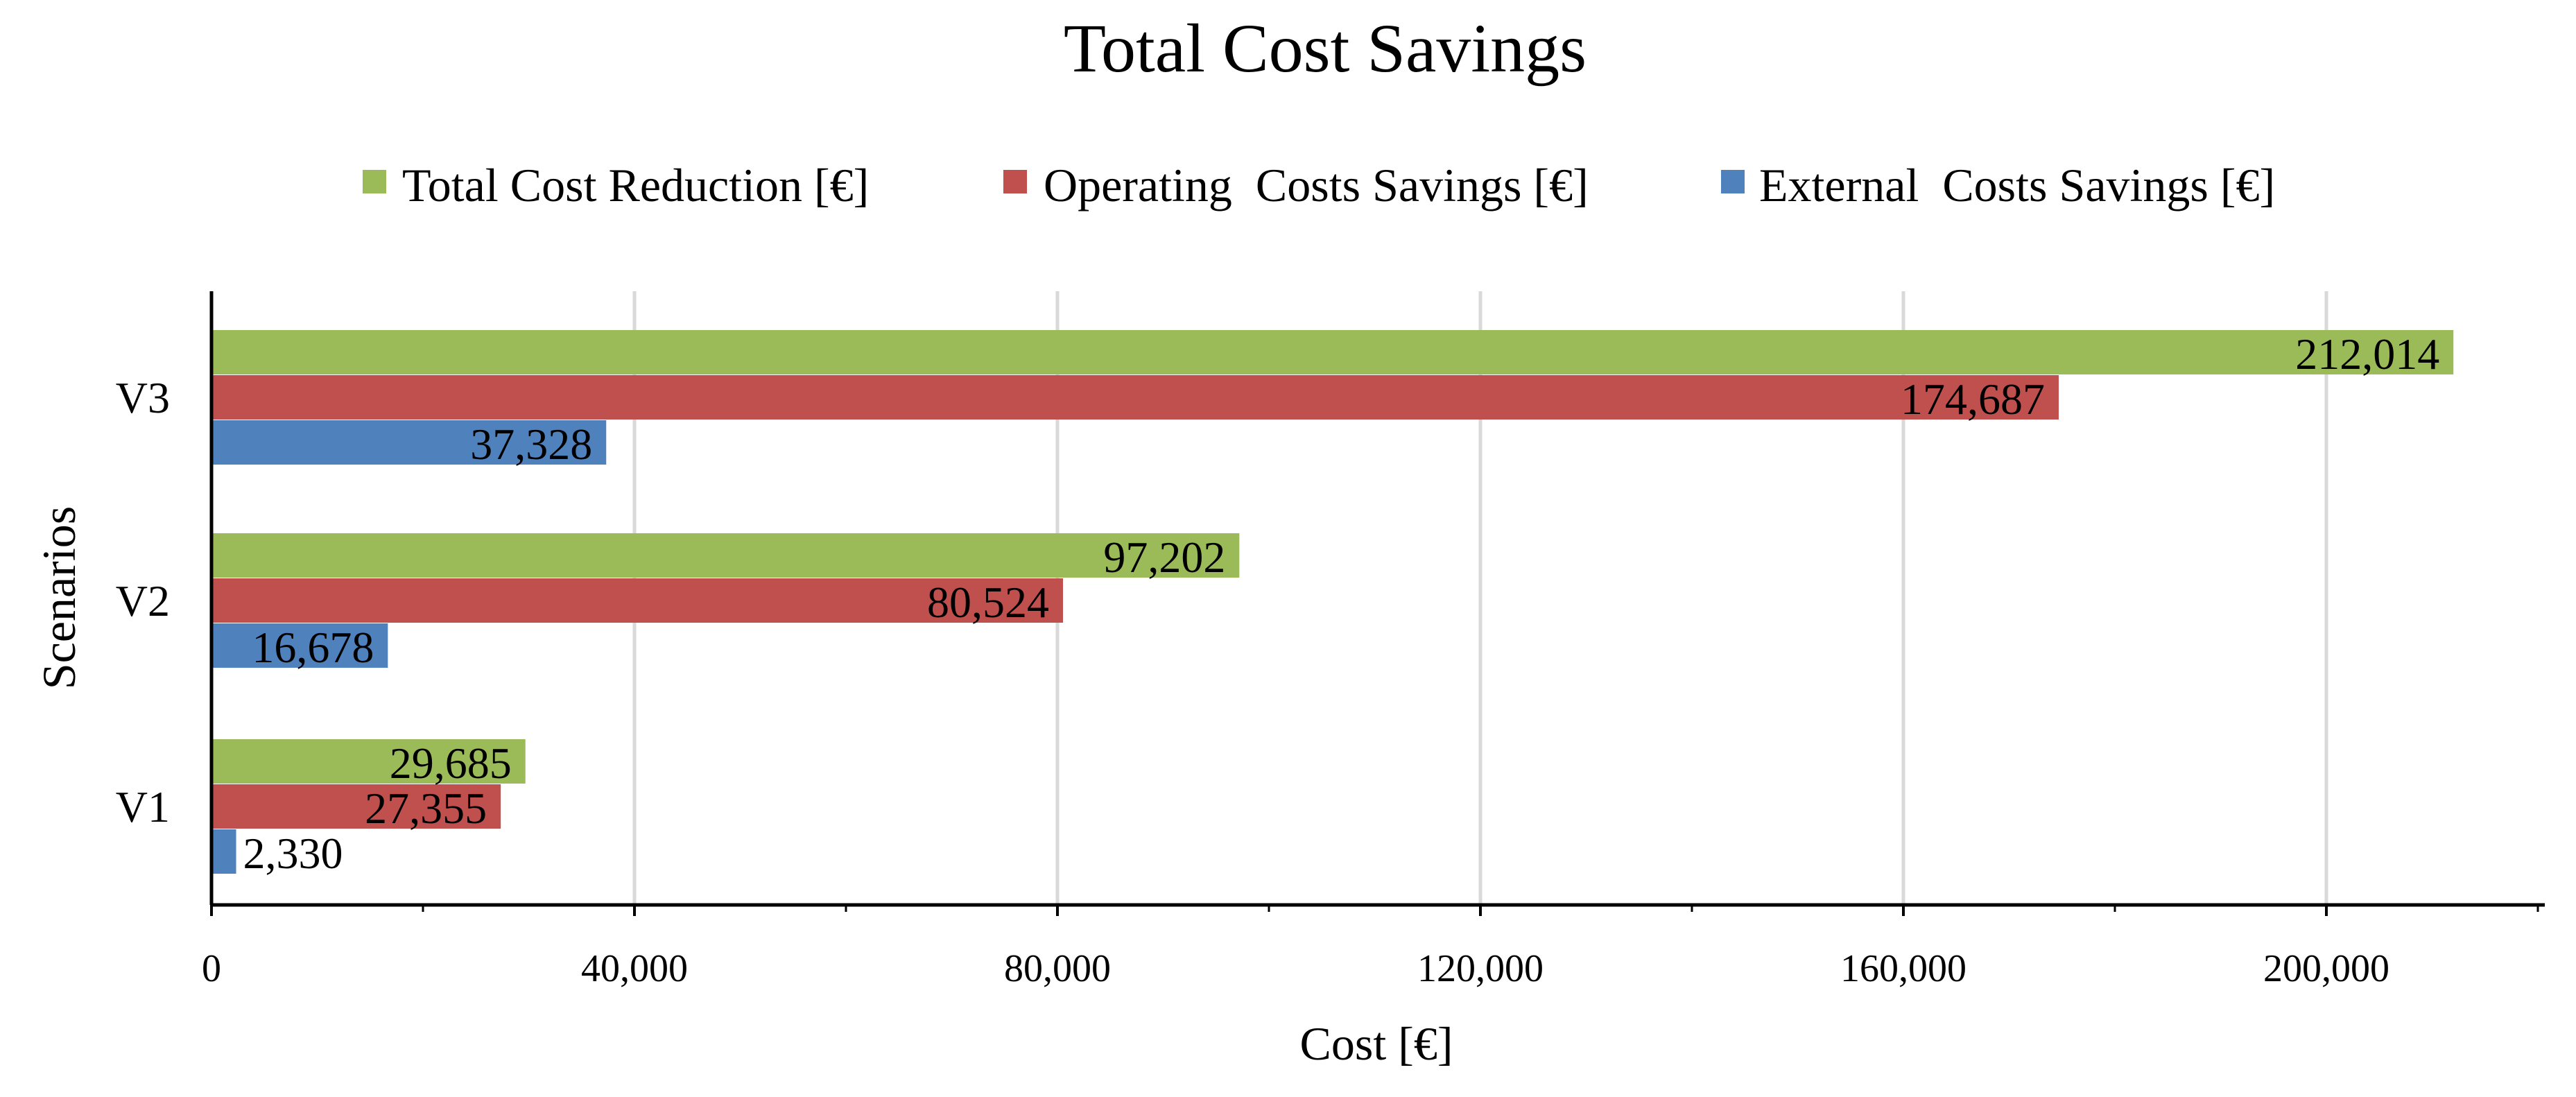 The height and width of the screenshot is (1097, 2576). Describe the element at coordinates (313, 647) in the screenshot. I see `value-label-v2-series-2: 16,678` at that location.